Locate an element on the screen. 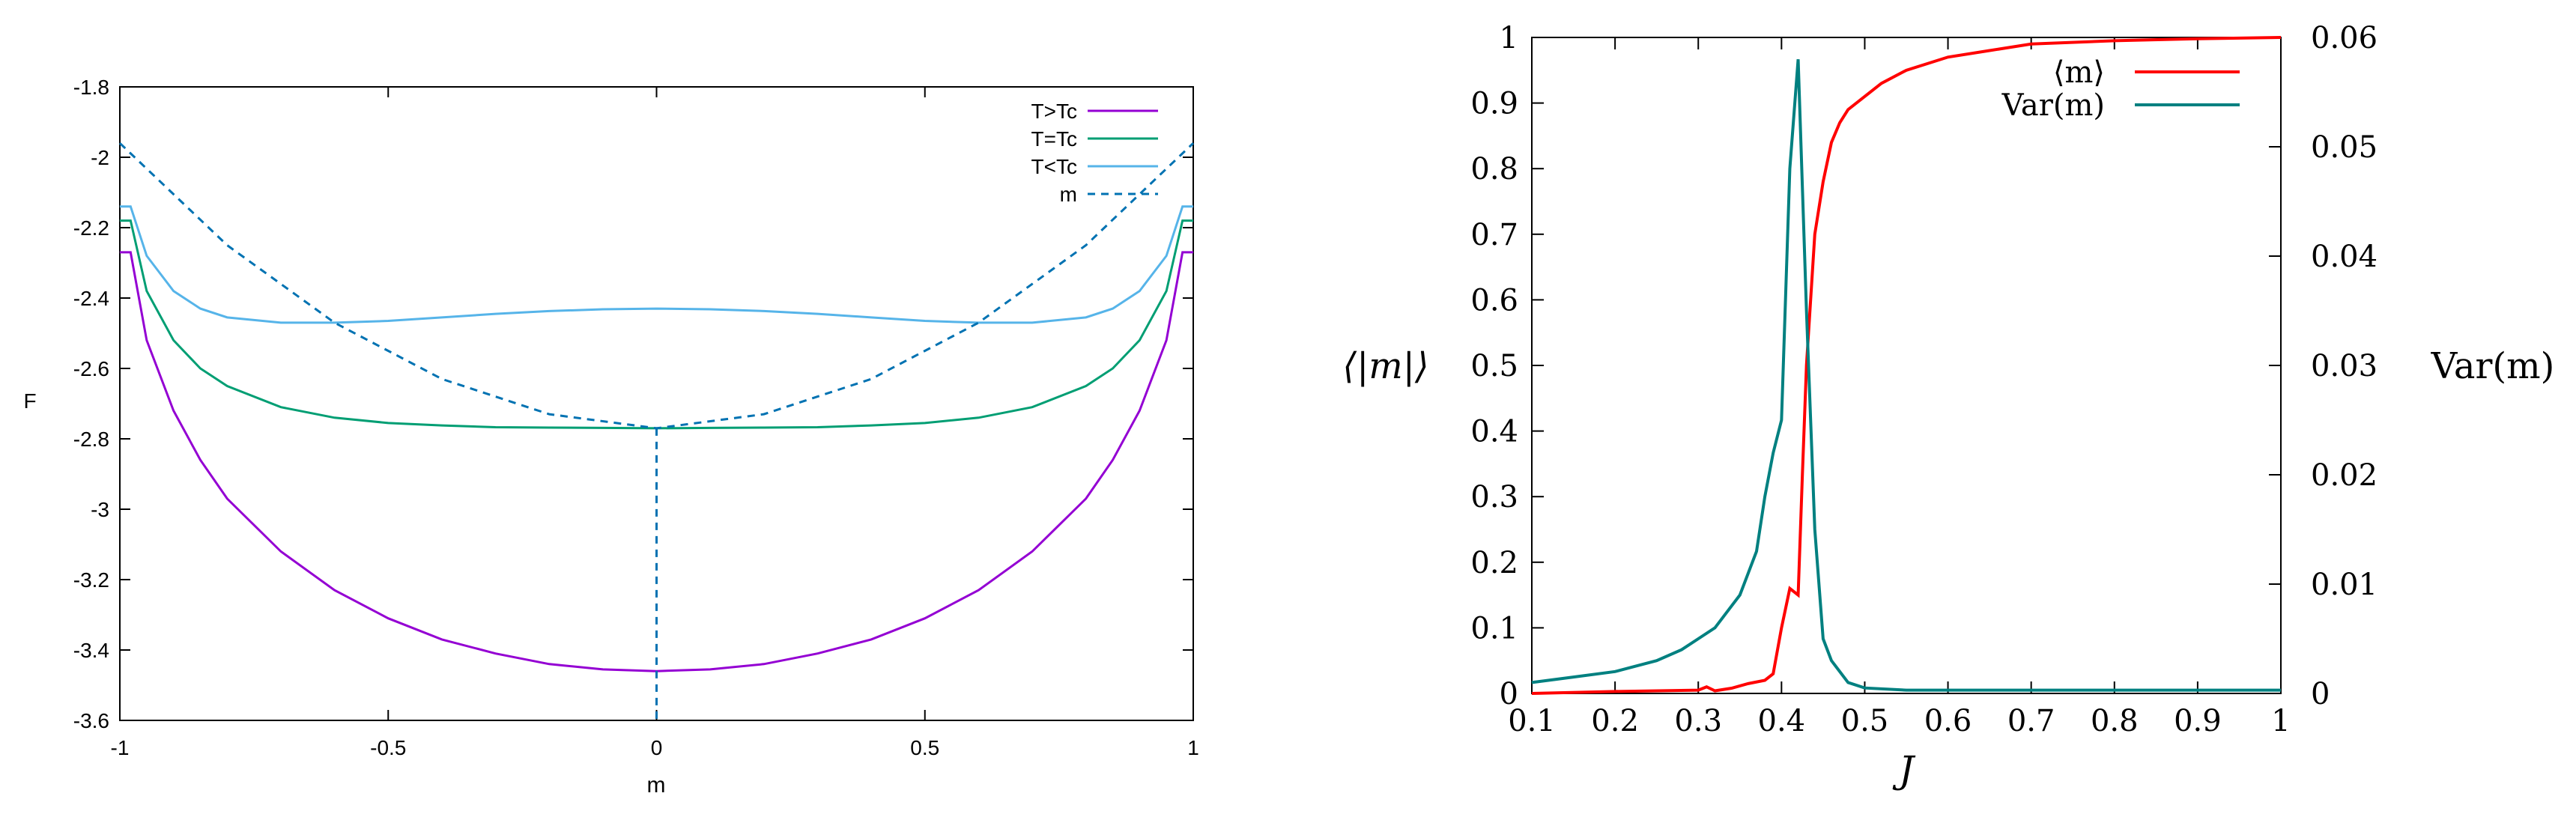 This screenshot has width=2576, height=814. left-legend-label: T<Tc is located at coordinates (1054, 166).